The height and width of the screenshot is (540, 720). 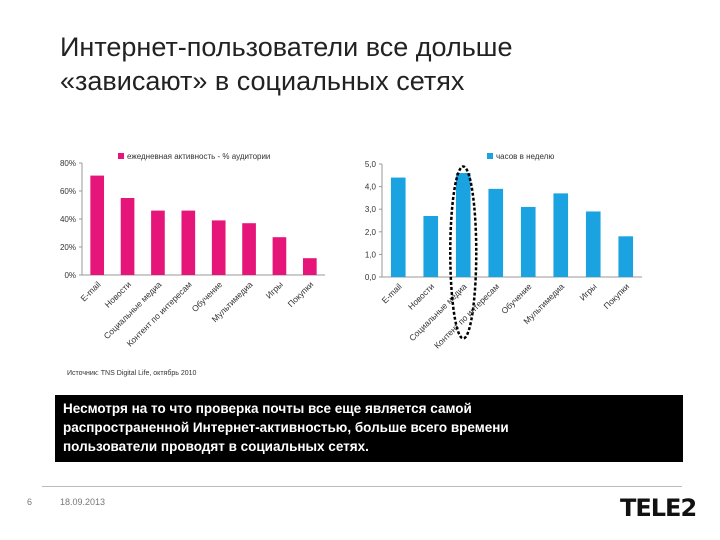 I want to click on y-tick-label: 5,0, so click(x=371, y=164).